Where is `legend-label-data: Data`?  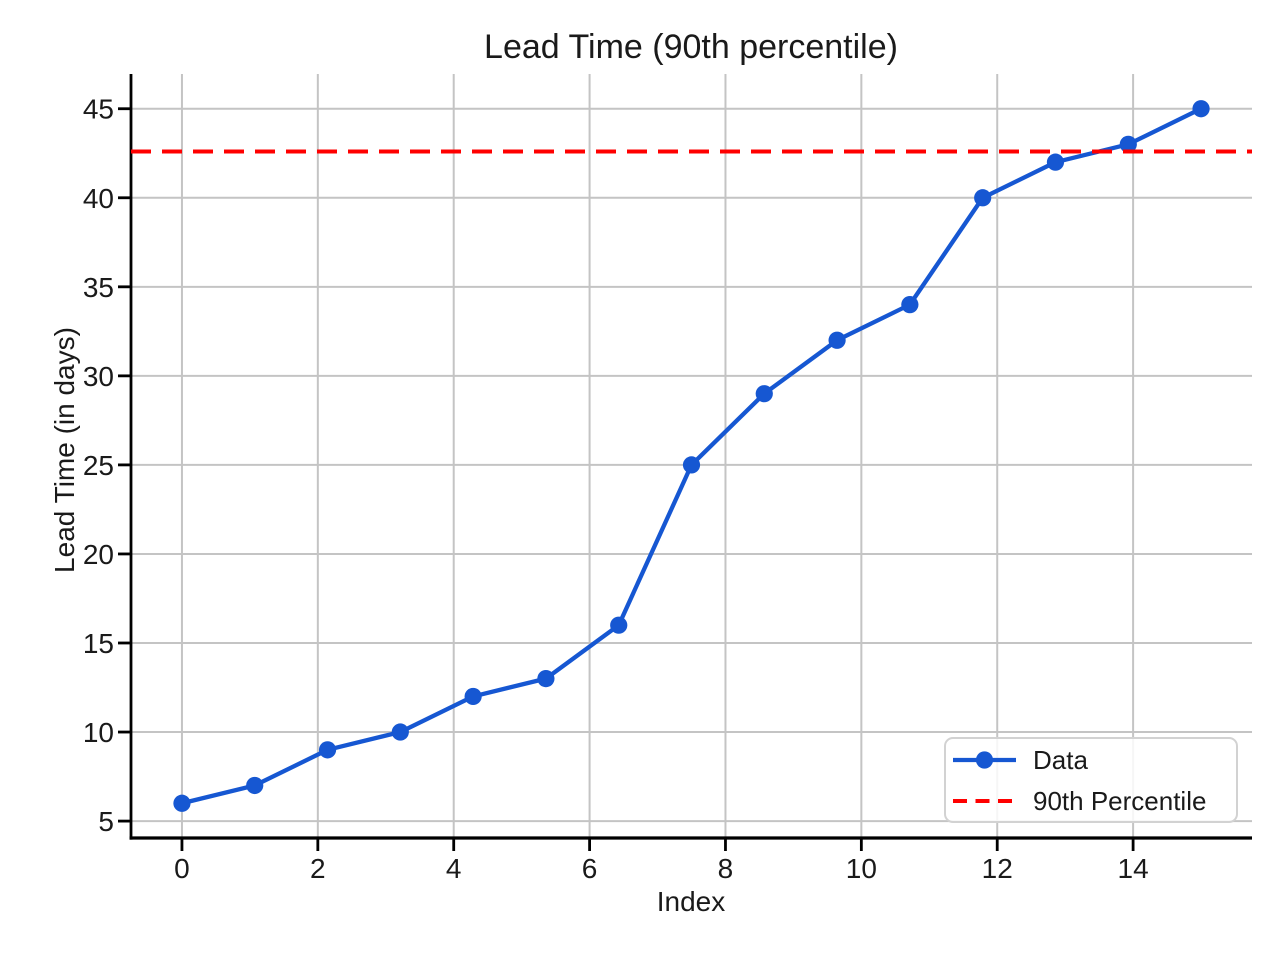
legend-label-data: Data is located at coordinates (1060, 760).